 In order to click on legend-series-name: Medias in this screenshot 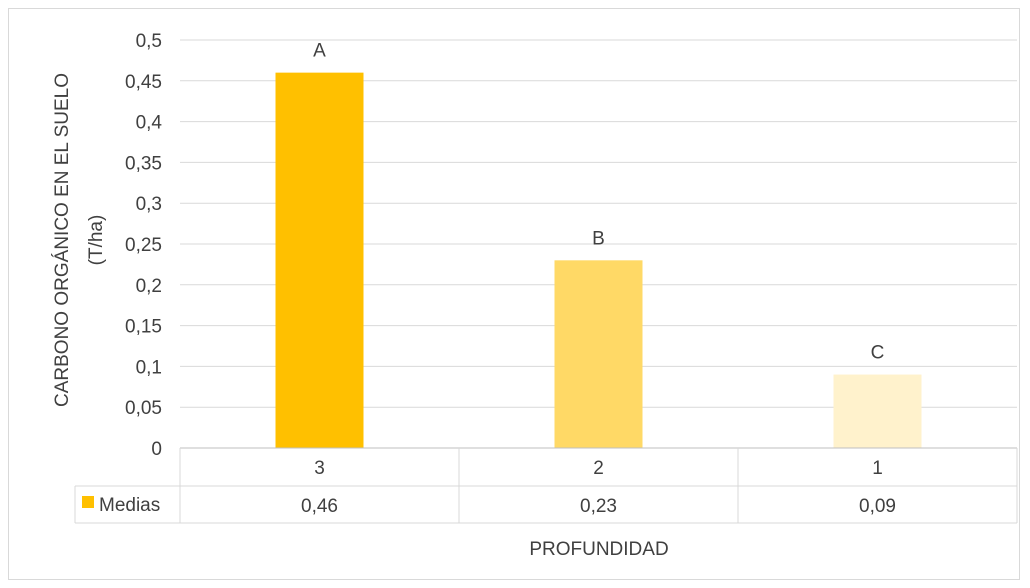, I will do `click(129, 505)`.